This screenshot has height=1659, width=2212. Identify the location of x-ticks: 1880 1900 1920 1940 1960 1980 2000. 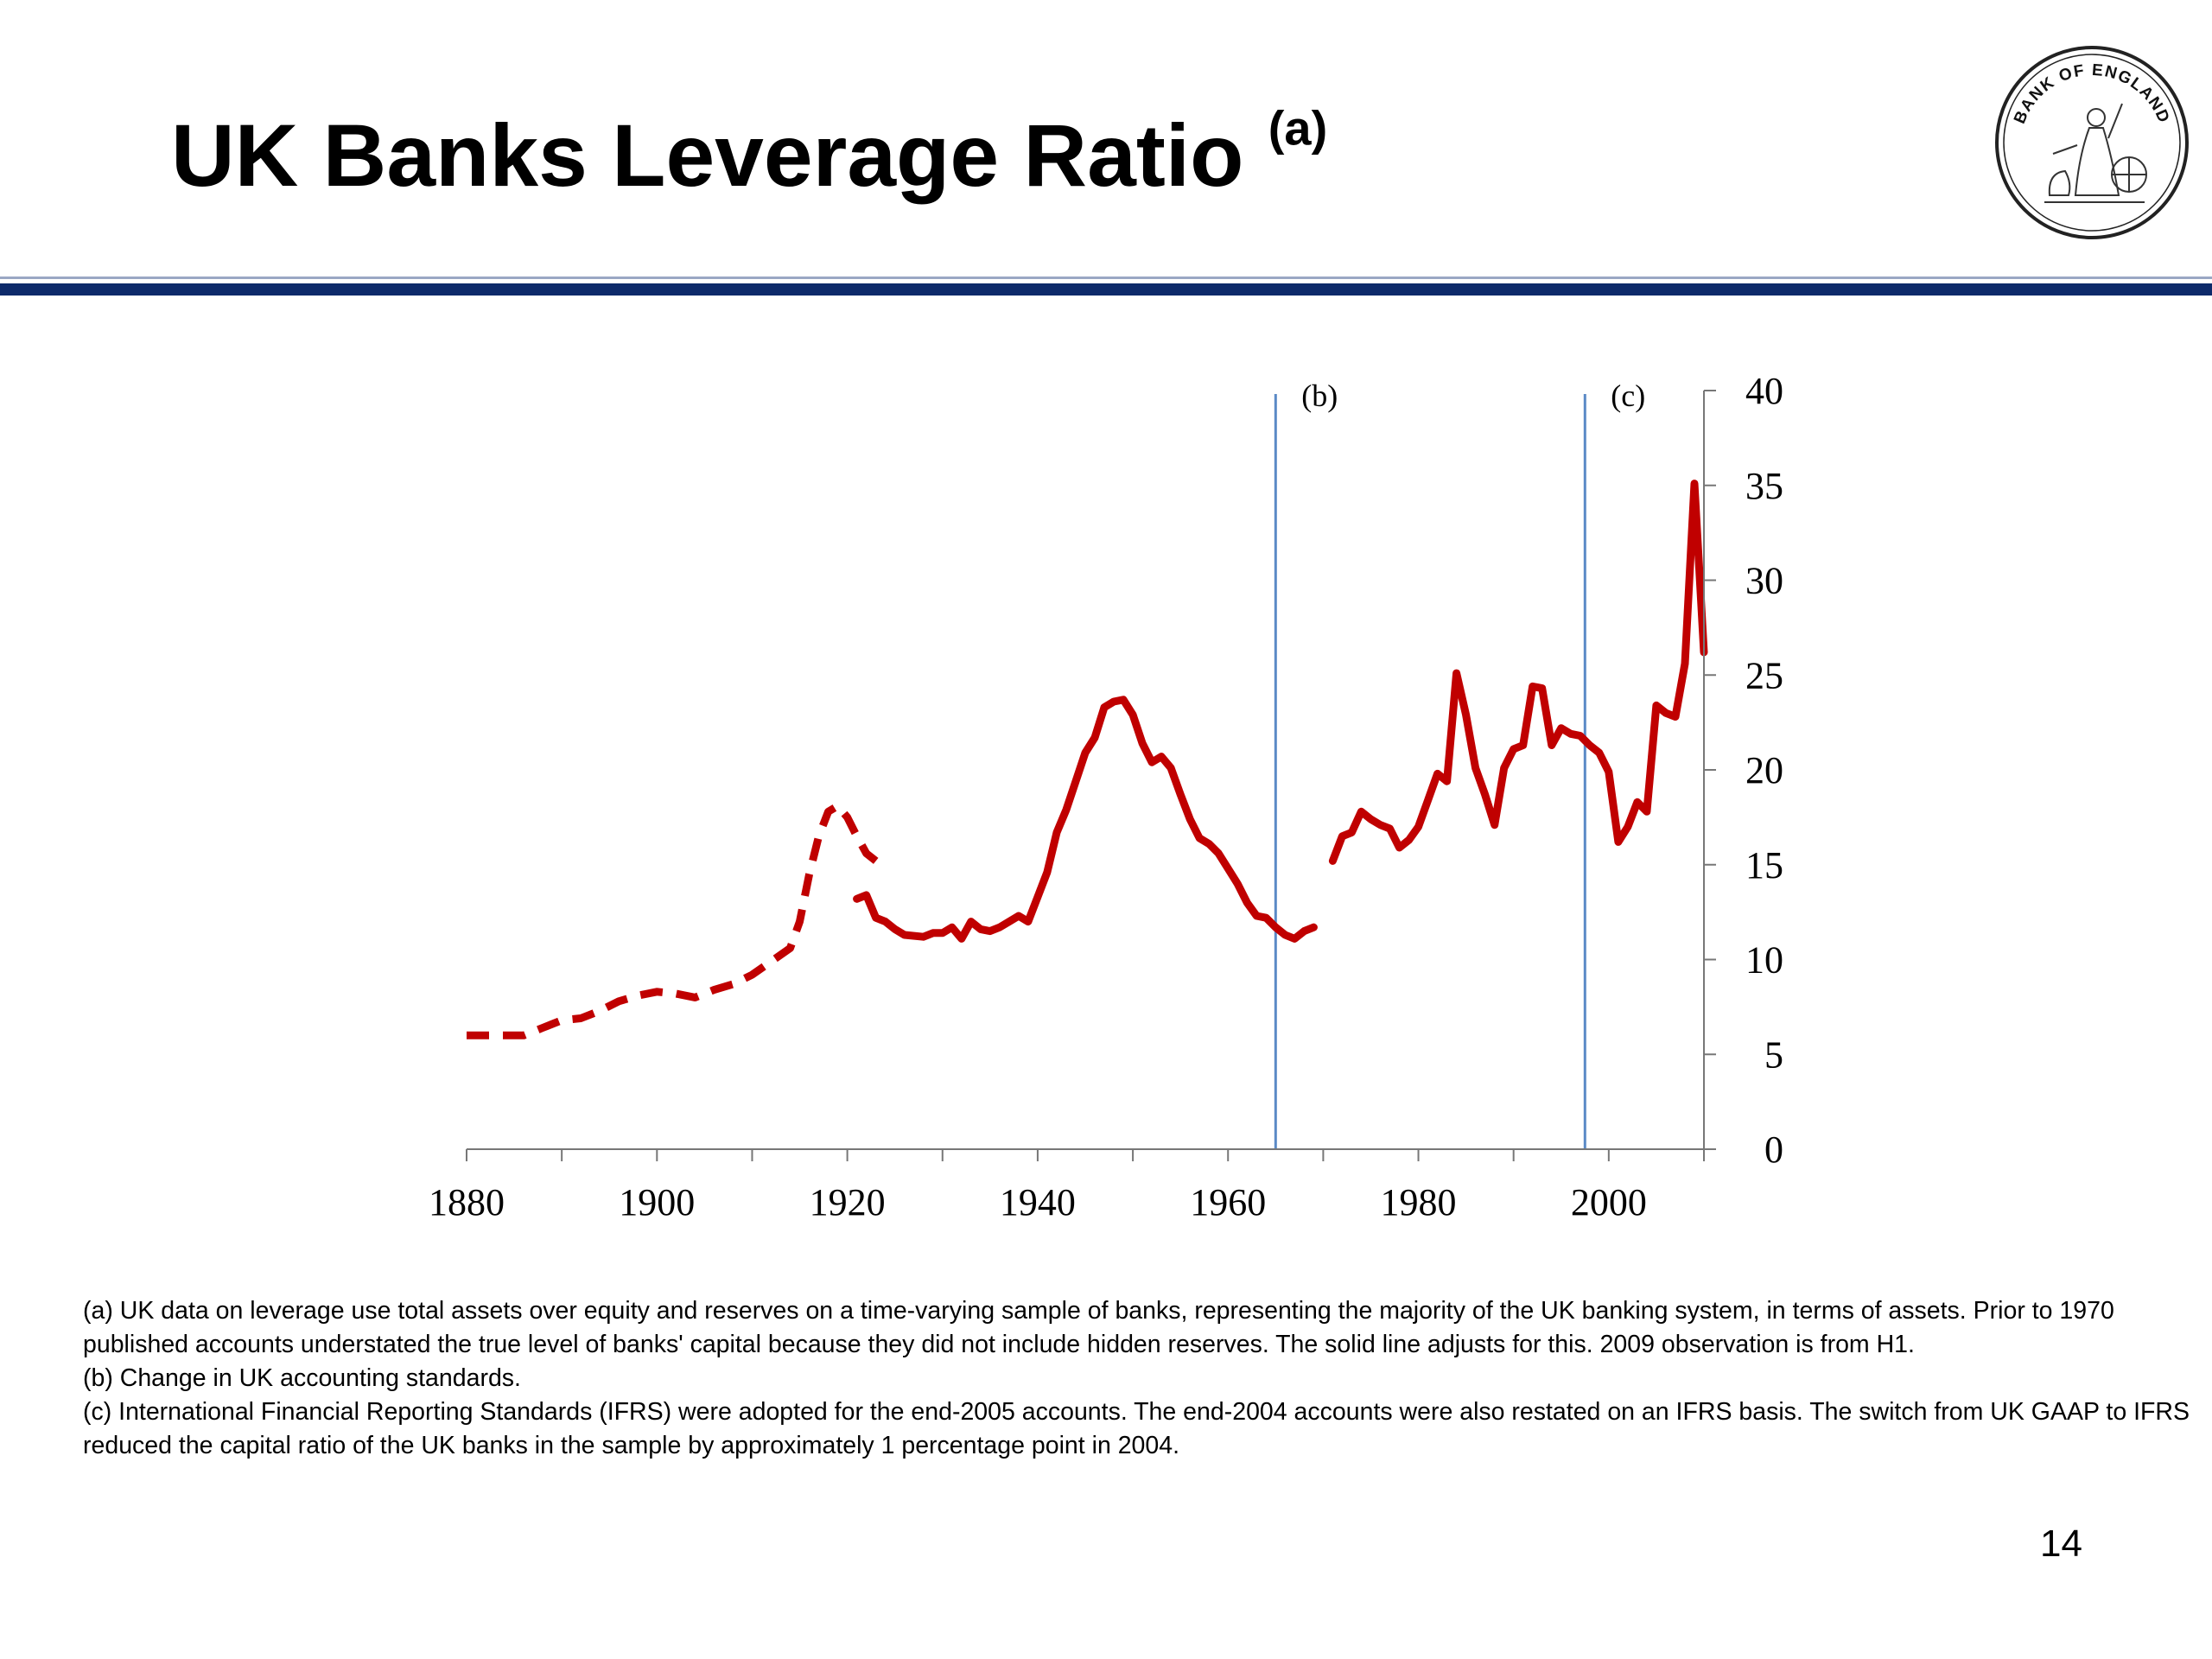
(1067, 1186).